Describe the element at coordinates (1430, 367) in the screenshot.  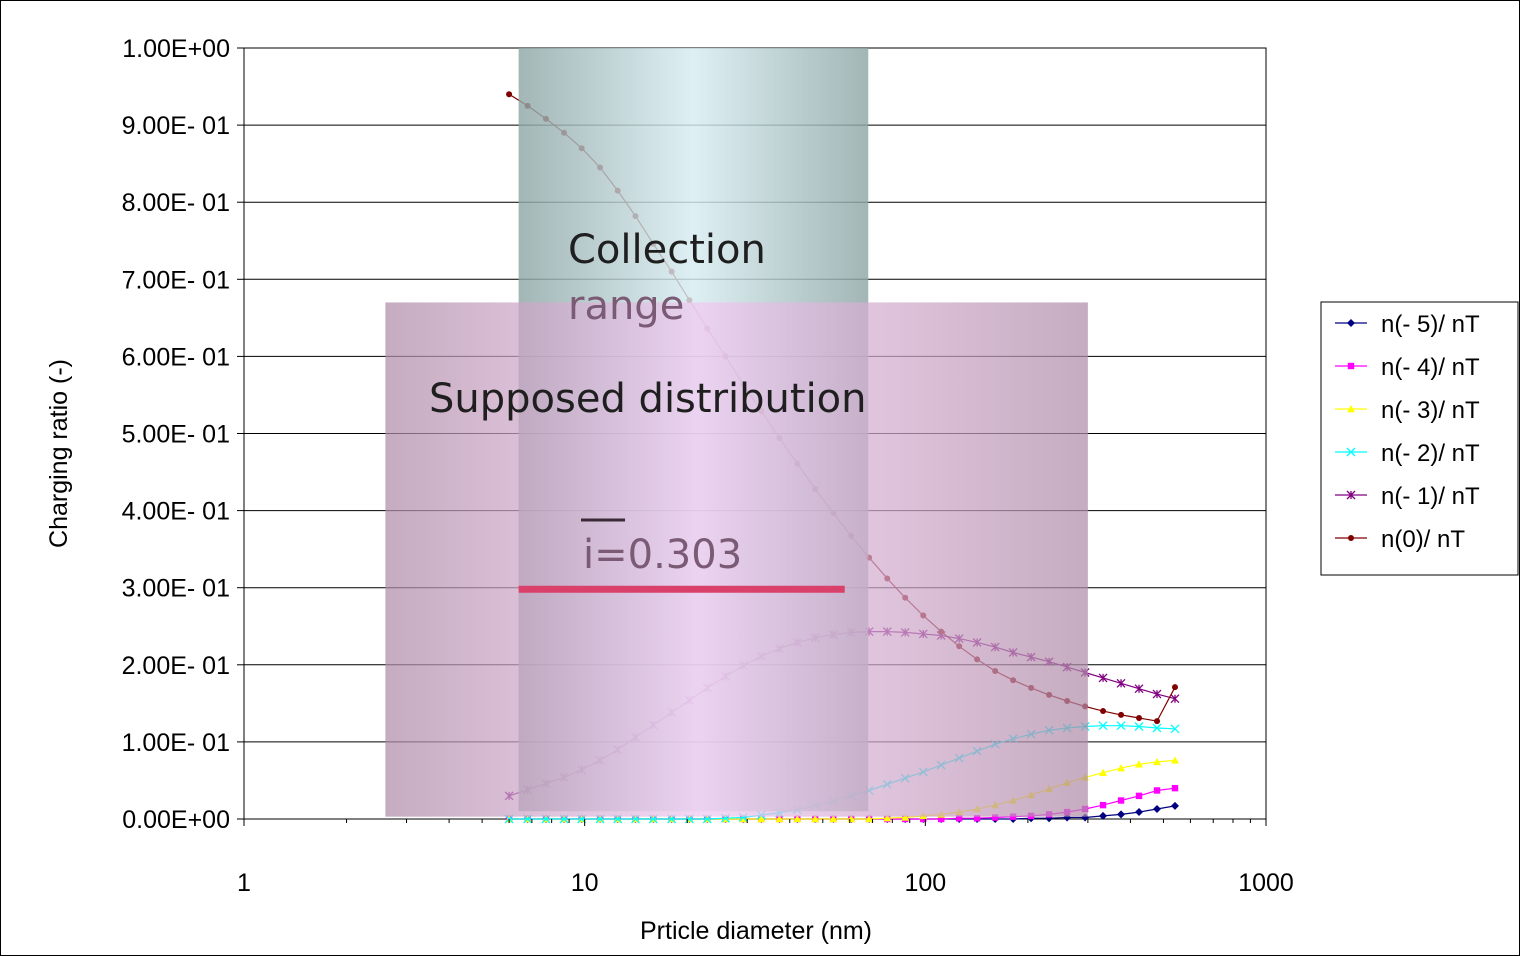
I see `legend-label: n(- 4)/ nT` at that location.